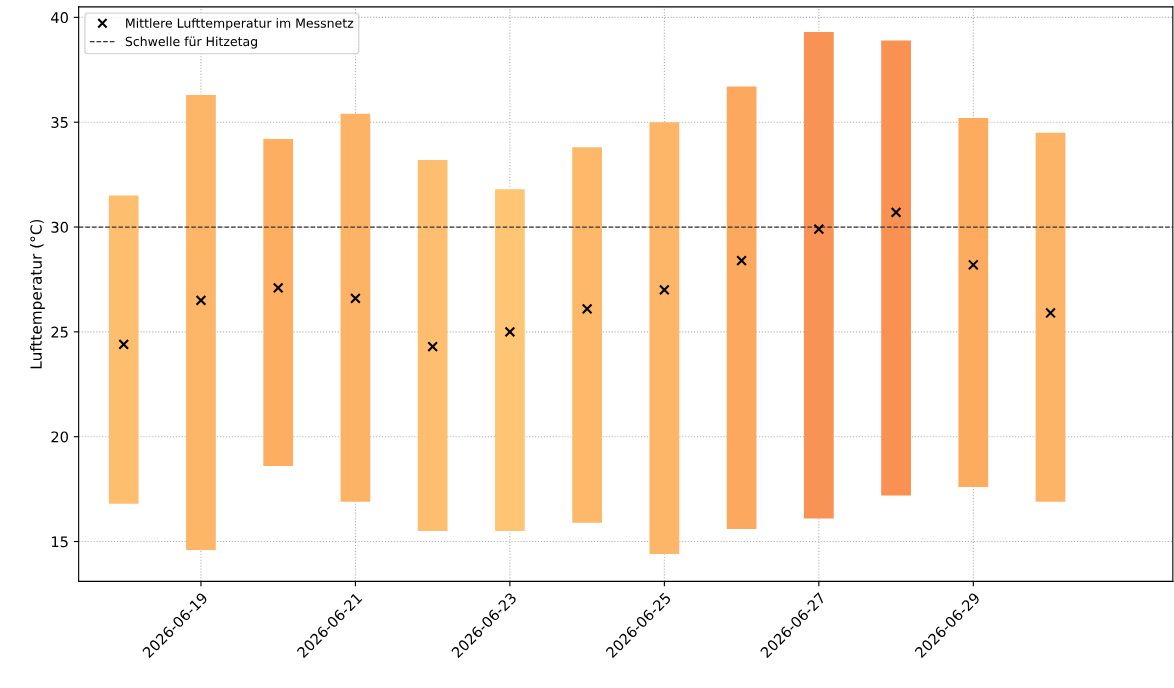 This screenshot has height=688, width=1174. I want to click on y-tick-label: 15, so click(59, 542).